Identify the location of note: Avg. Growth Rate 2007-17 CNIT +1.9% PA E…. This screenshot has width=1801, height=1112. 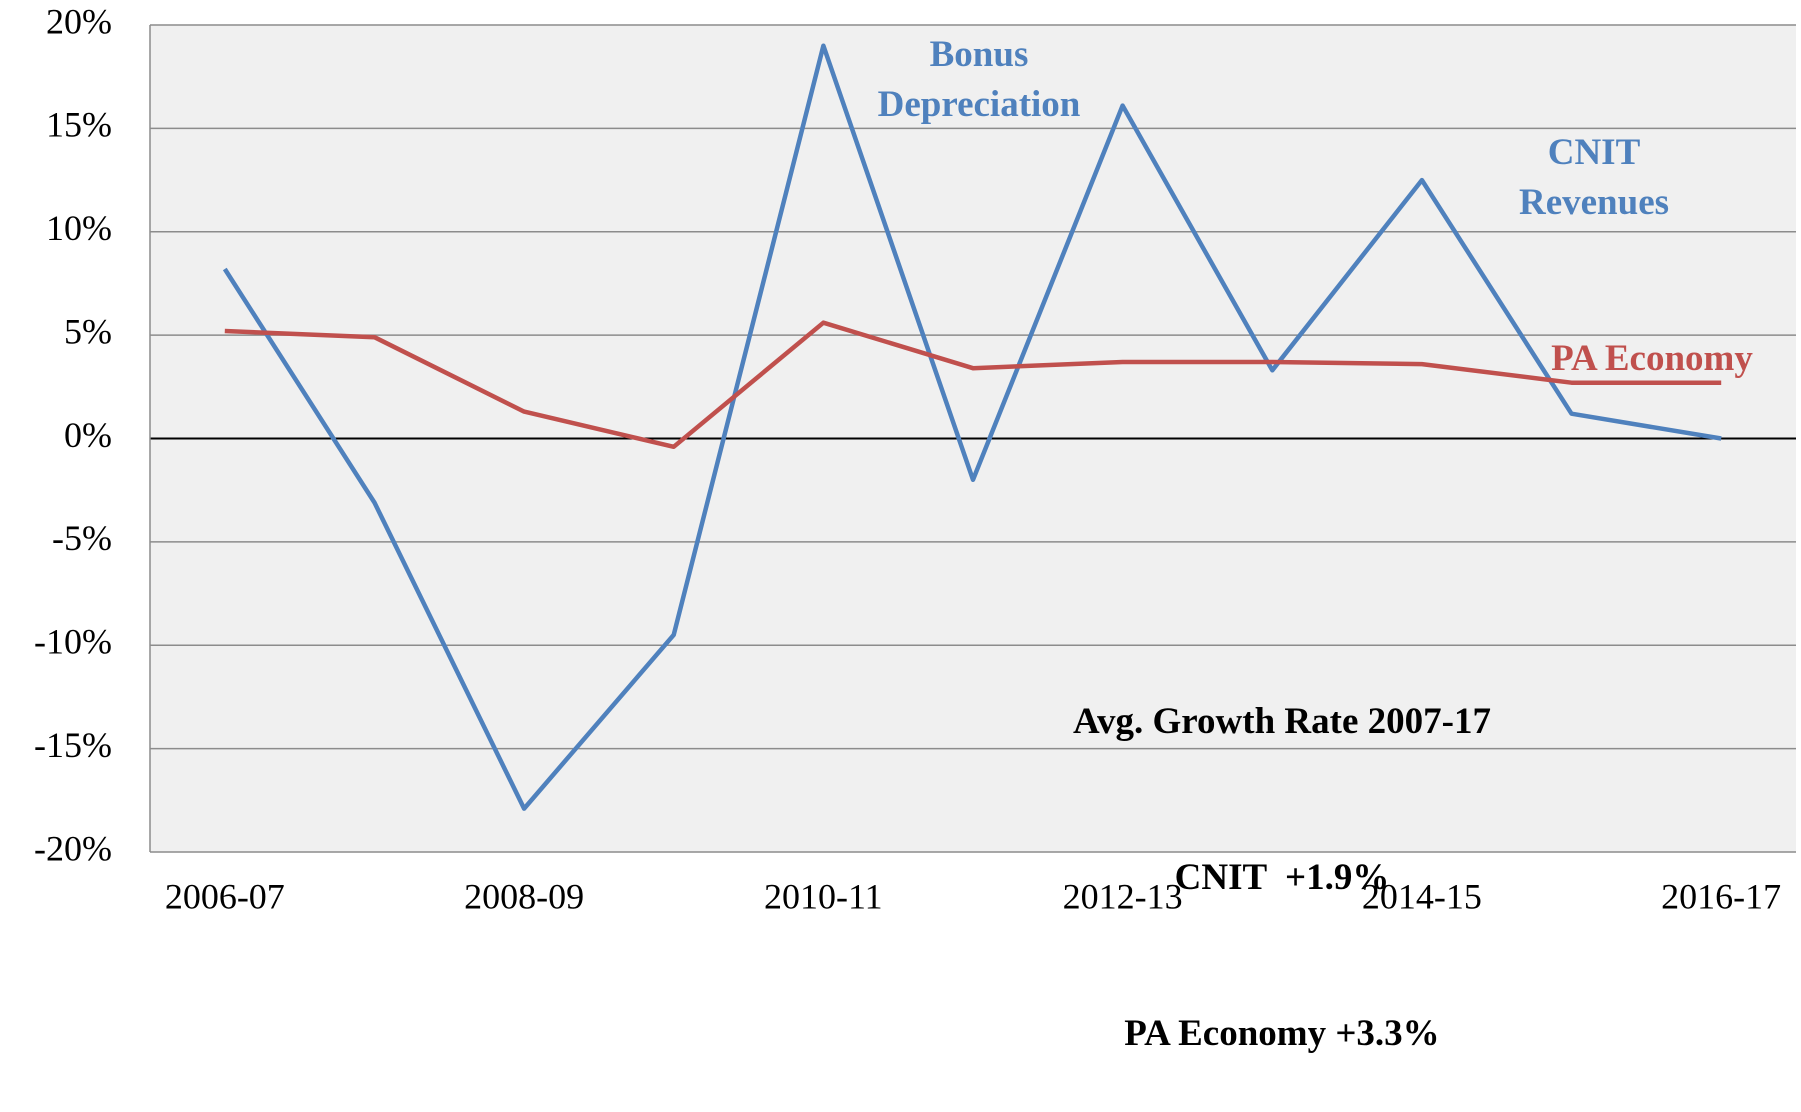
(1282, 852).